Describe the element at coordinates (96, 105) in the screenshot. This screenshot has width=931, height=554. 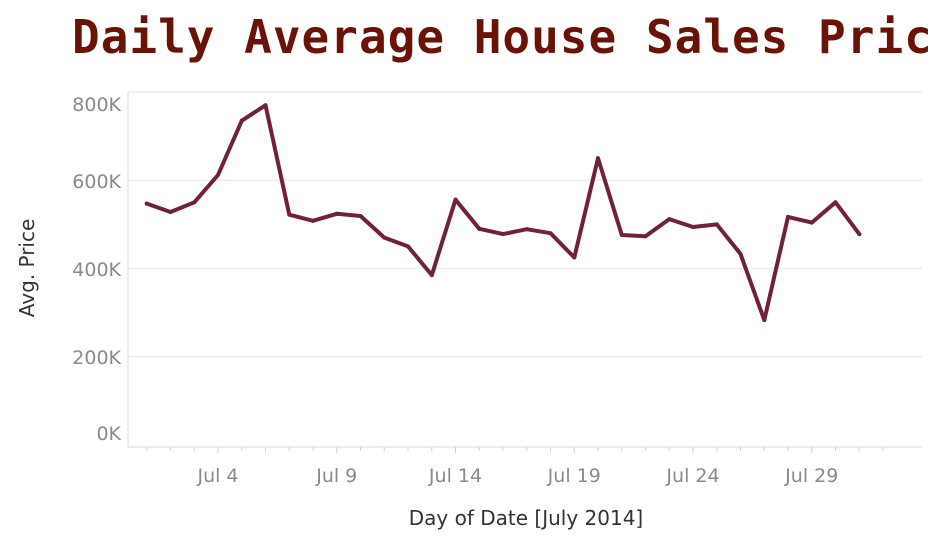
I see `y-tick-label: 800K` at that location.